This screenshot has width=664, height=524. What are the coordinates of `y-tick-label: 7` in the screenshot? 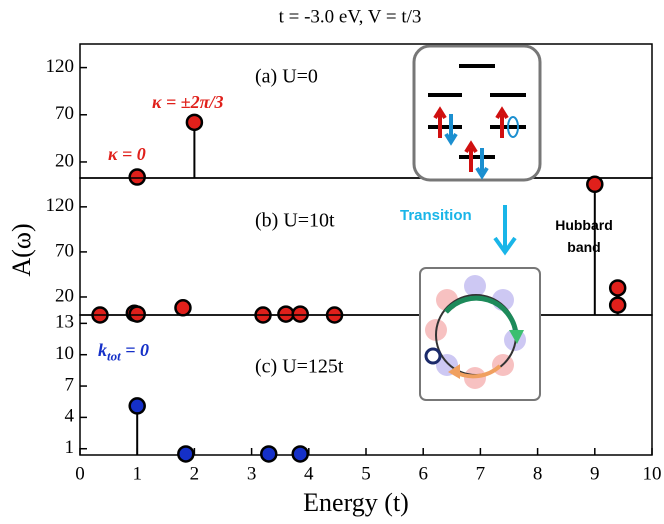 It's located at (70, 384).